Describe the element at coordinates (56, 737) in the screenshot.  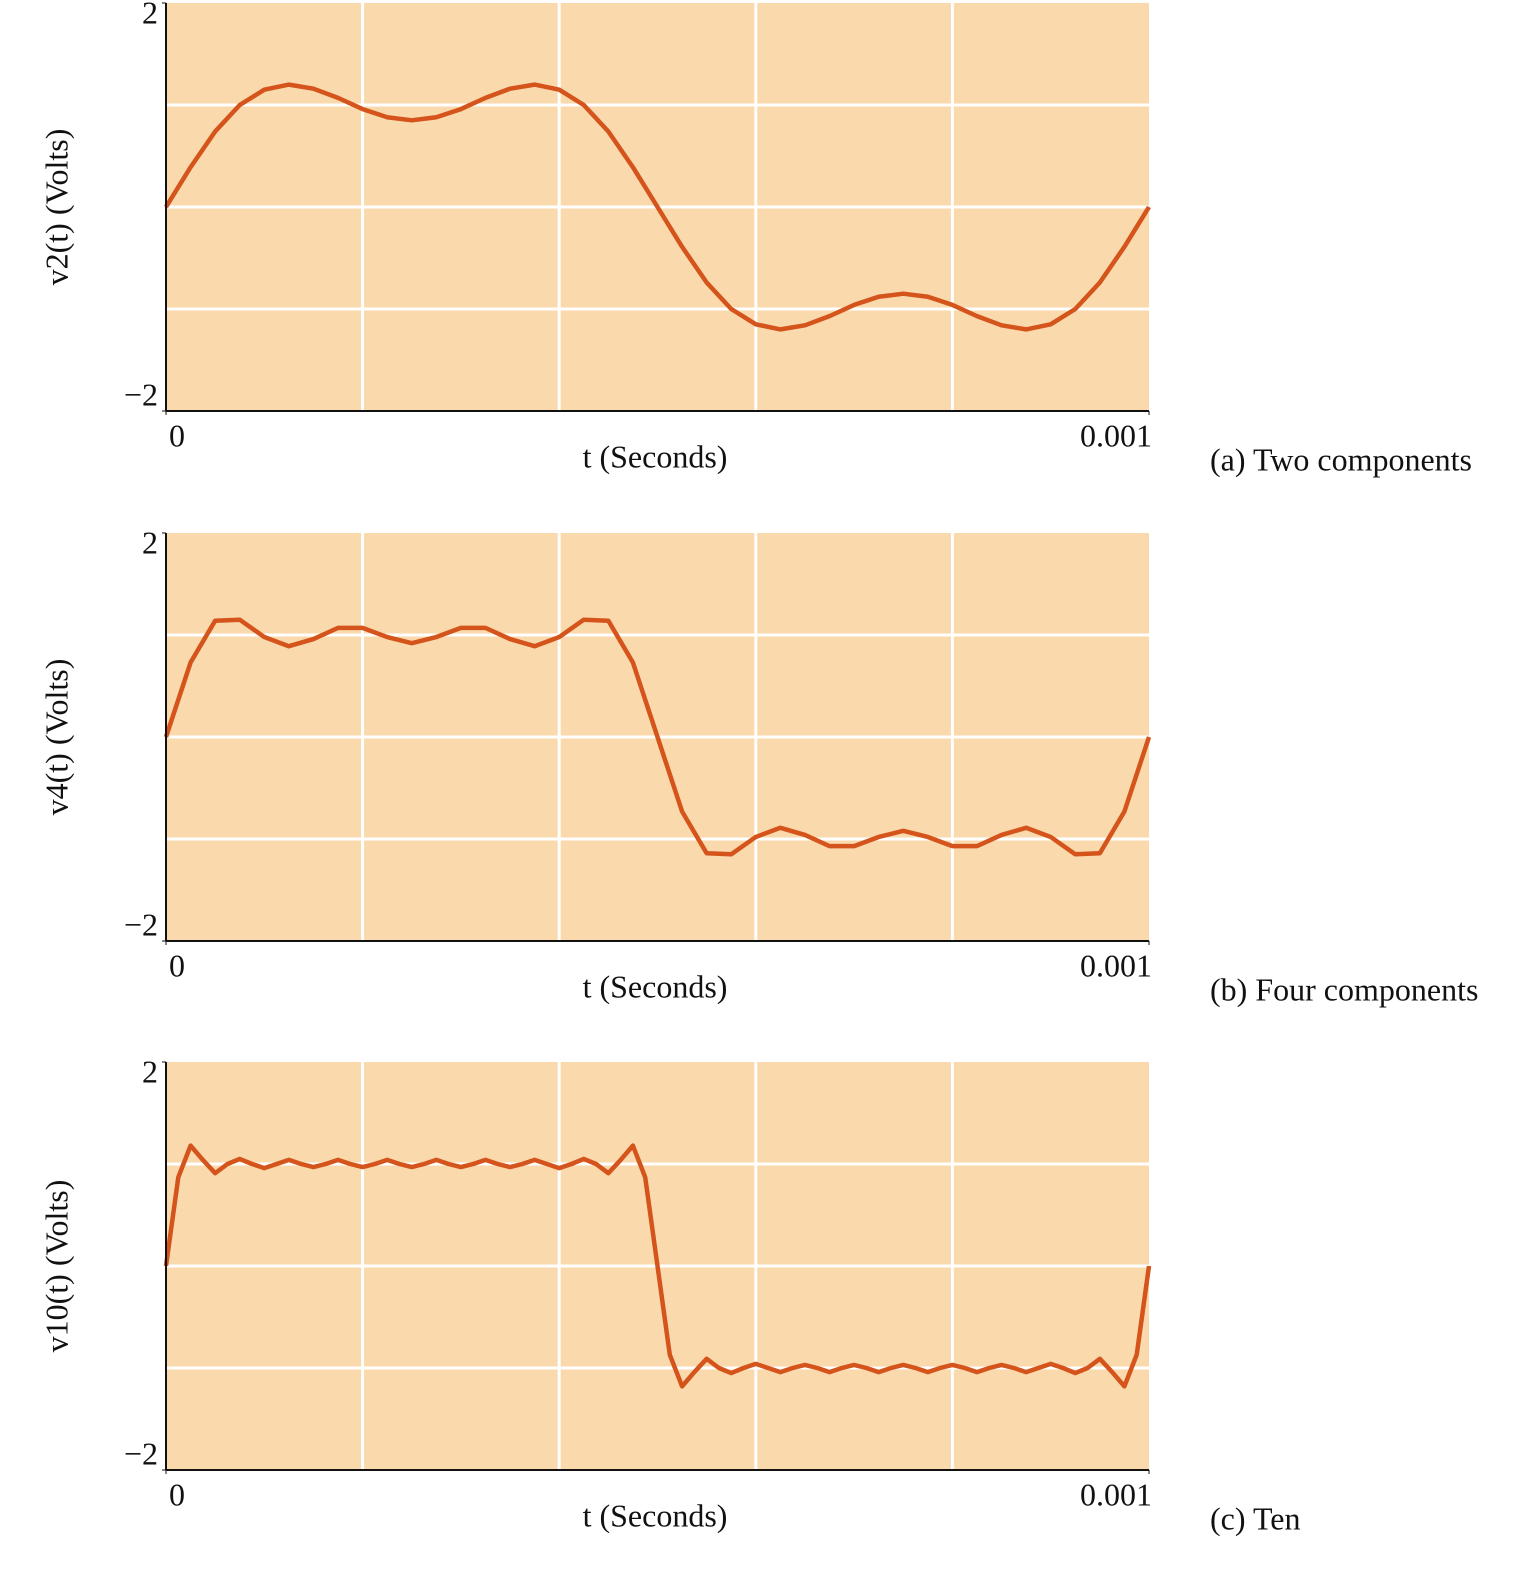
I see `y-axis-label: v4(t) (Volts)` at that location.